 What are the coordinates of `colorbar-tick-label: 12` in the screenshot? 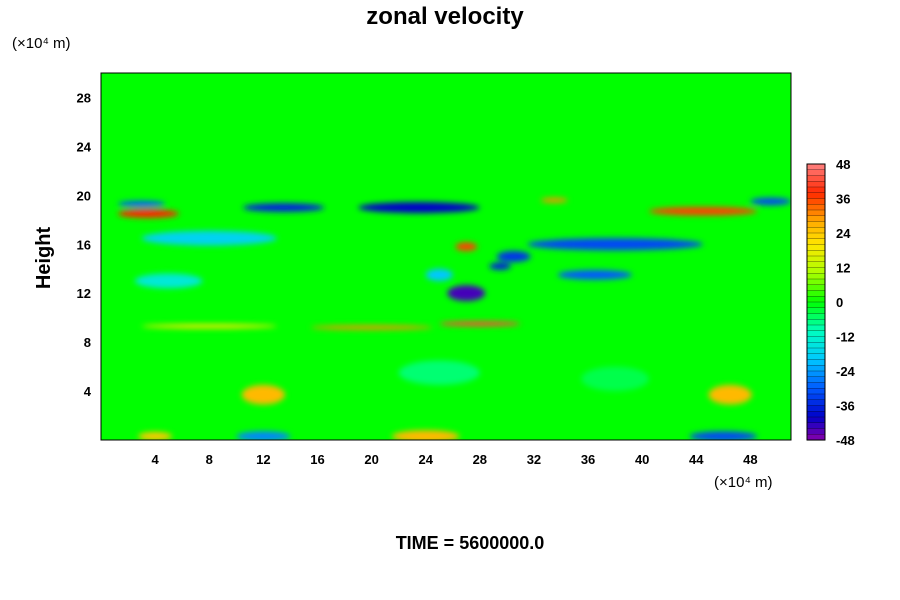 It's located at (843, 268).